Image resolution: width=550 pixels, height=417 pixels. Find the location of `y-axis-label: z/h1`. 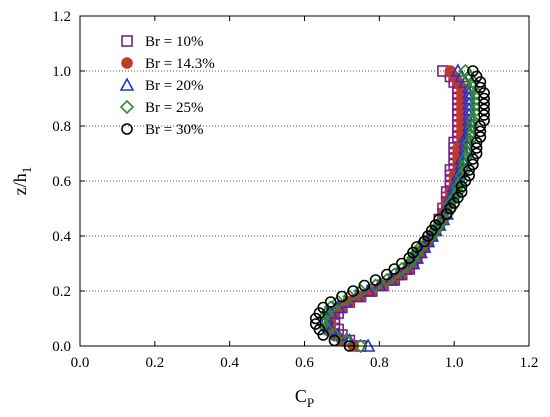

y-axis-label: z/h1 is located at coordinates (22, 181).